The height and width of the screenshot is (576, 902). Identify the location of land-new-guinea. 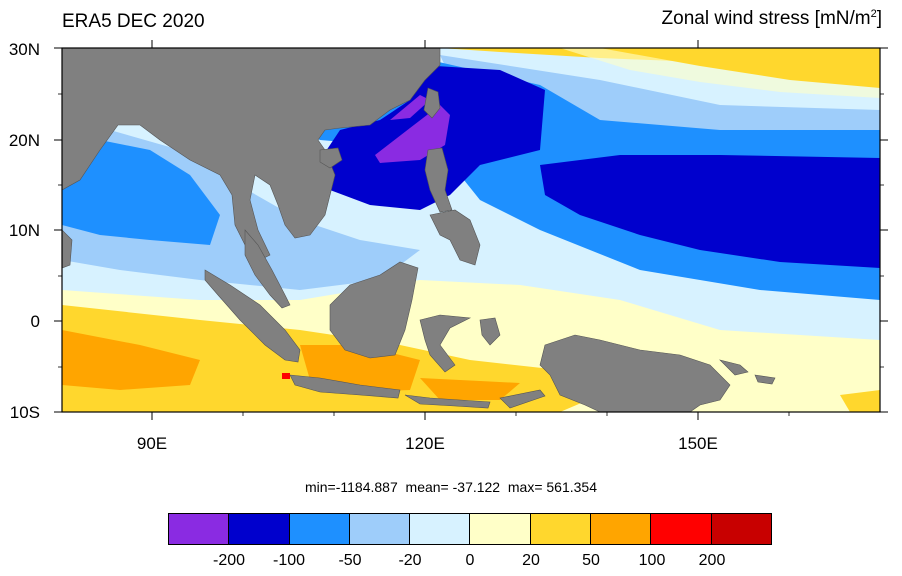
(635, 373).